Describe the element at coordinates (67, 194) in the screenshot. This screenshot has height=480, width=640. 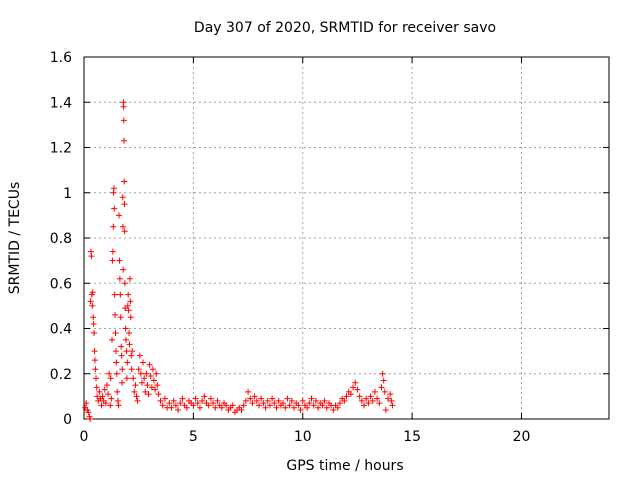
I see `y-tick-label: 1` at that location.